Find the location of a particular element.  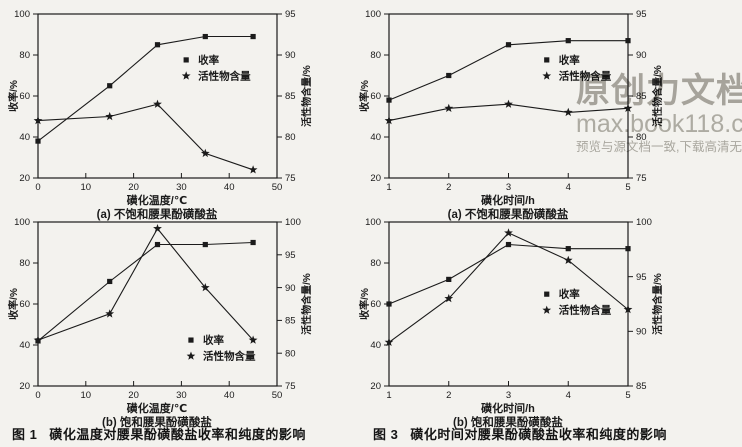

fig3b-caption-block: 磺化时间/h (b) 饱和腰果酚磺酸盐 is located at coordinates (508, 416).